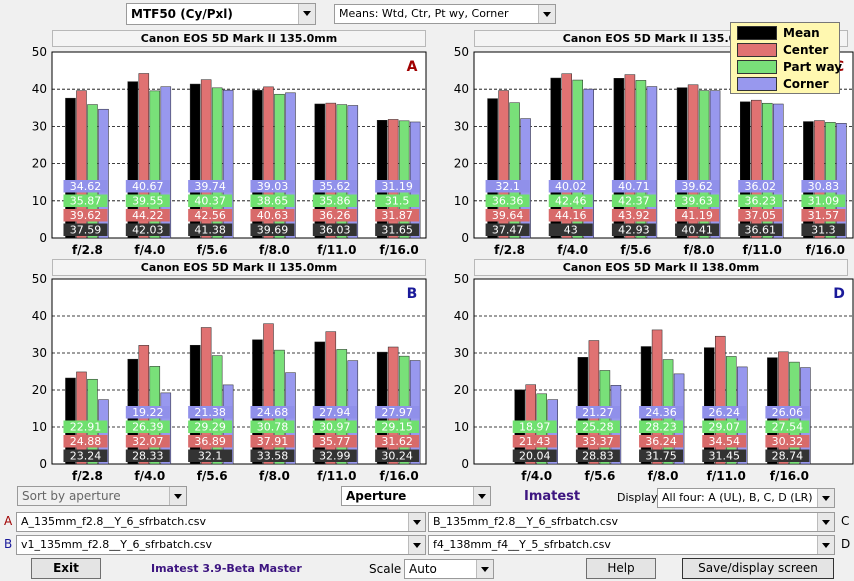 This screenshot has height=581, width=854. I want to click on sort-select: Sort by aperture, so click(102, 496).